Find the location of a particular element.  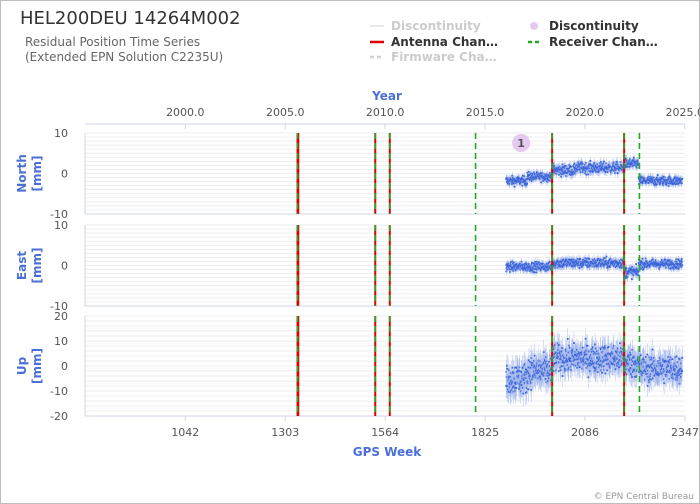

legend-item-0: Discontinuity is located at coordinates (425, 26).